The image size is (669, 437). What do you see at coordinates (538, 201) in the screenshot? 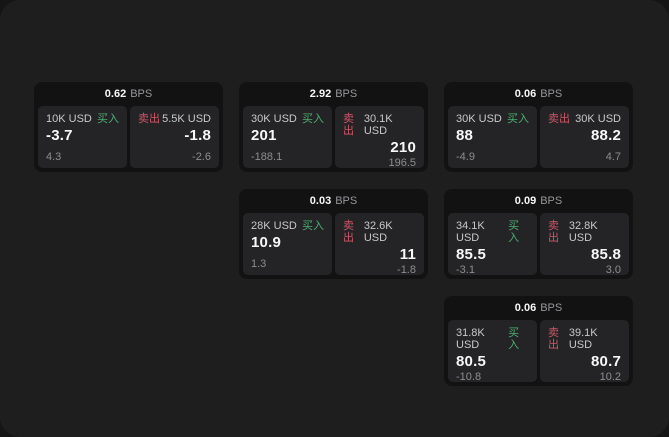
I see `card-header: 0.09 BPS` at bounding box center [538, 201].